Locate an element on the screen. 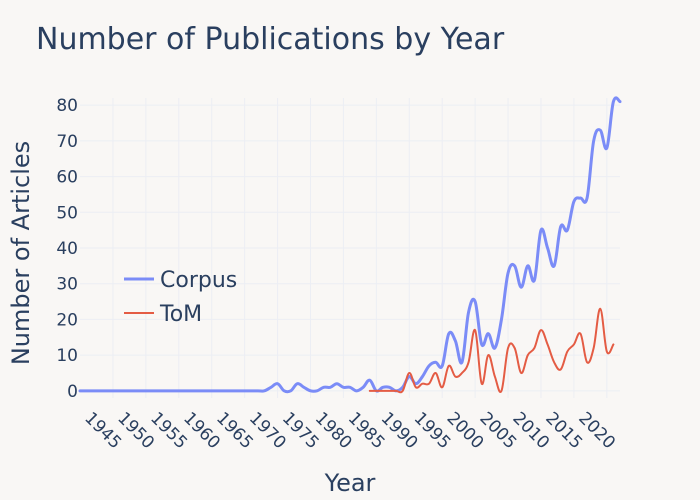 The height and width of the screenshot is (500, 700). chart-title: Number of Publications by Year is located at coordinates (270, 39).